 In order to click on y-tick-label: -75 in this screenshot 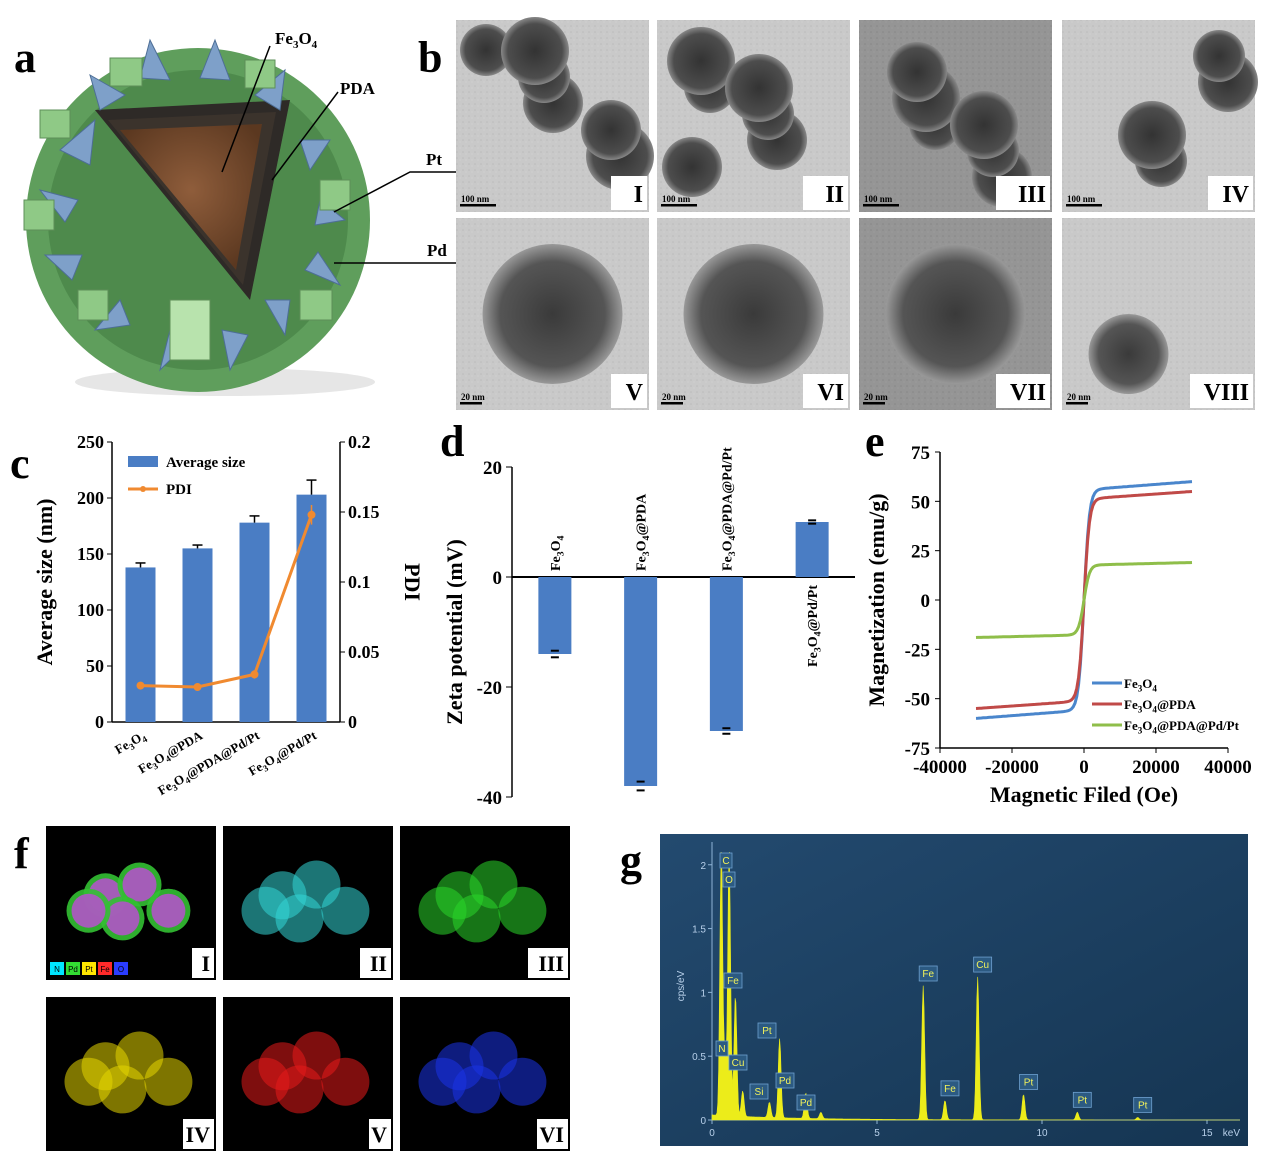, I will do `click(917, 749)`.